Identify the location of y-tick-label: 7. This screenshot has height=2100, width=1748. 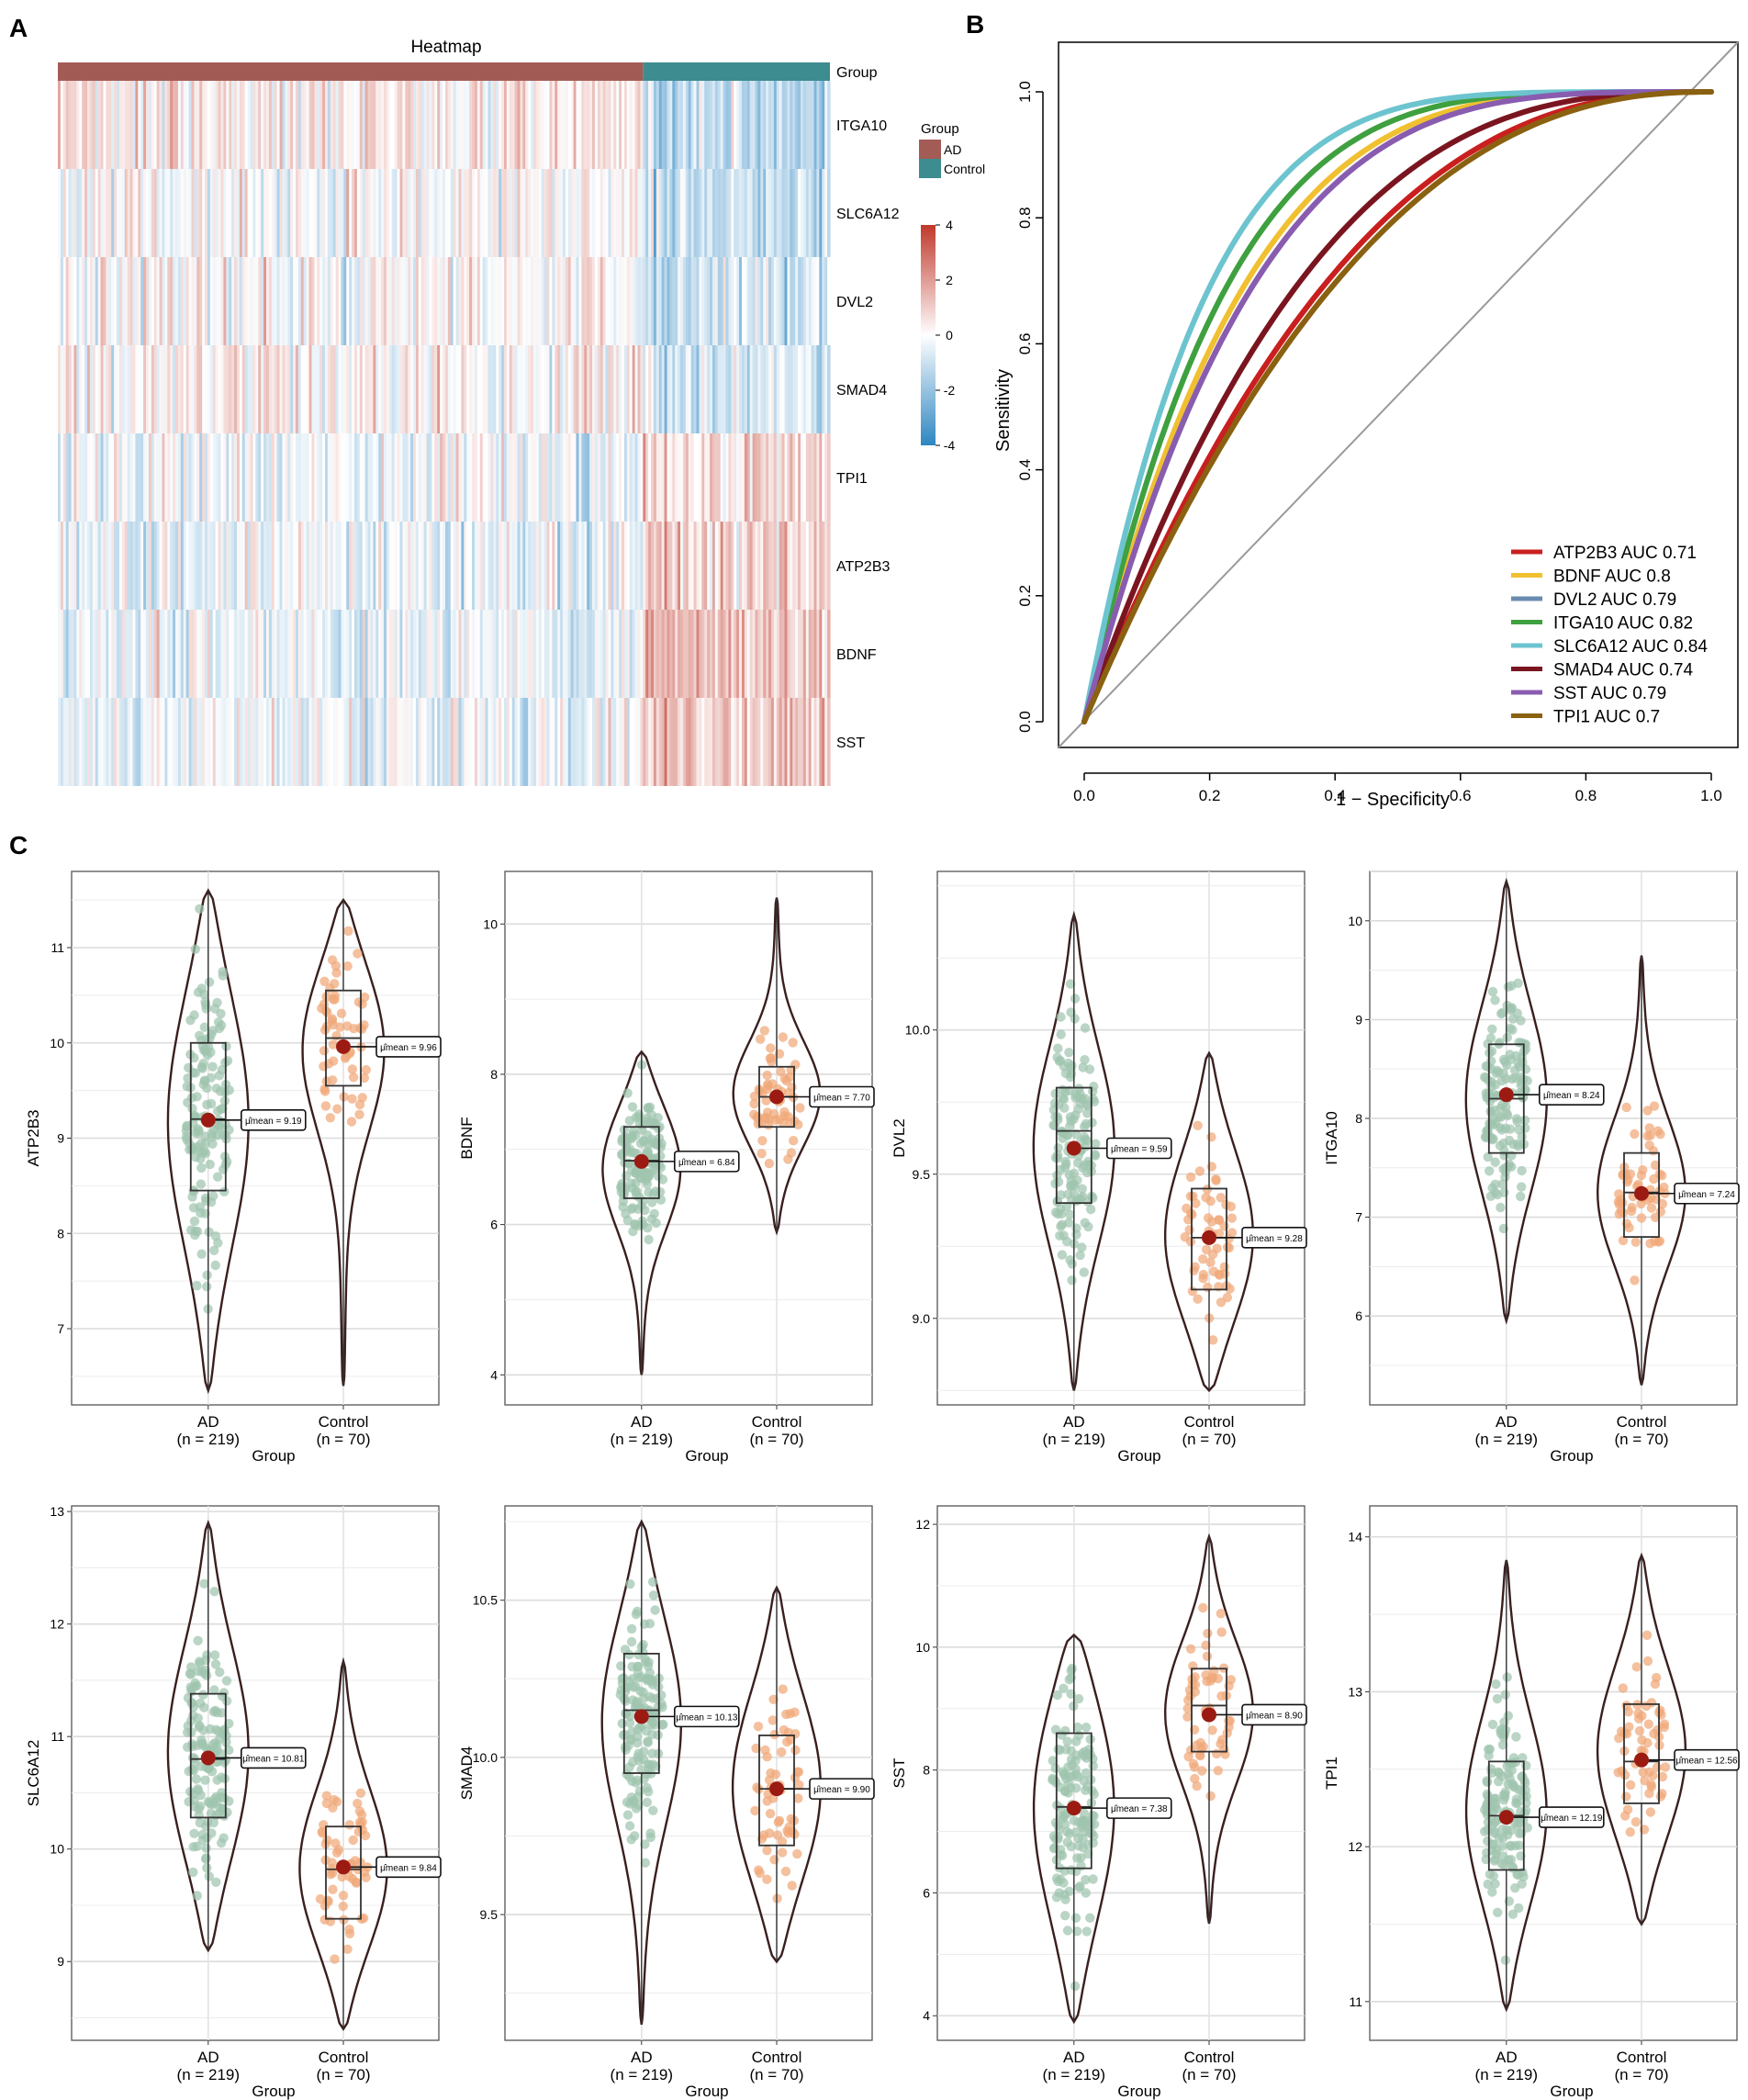
(60, 1328).